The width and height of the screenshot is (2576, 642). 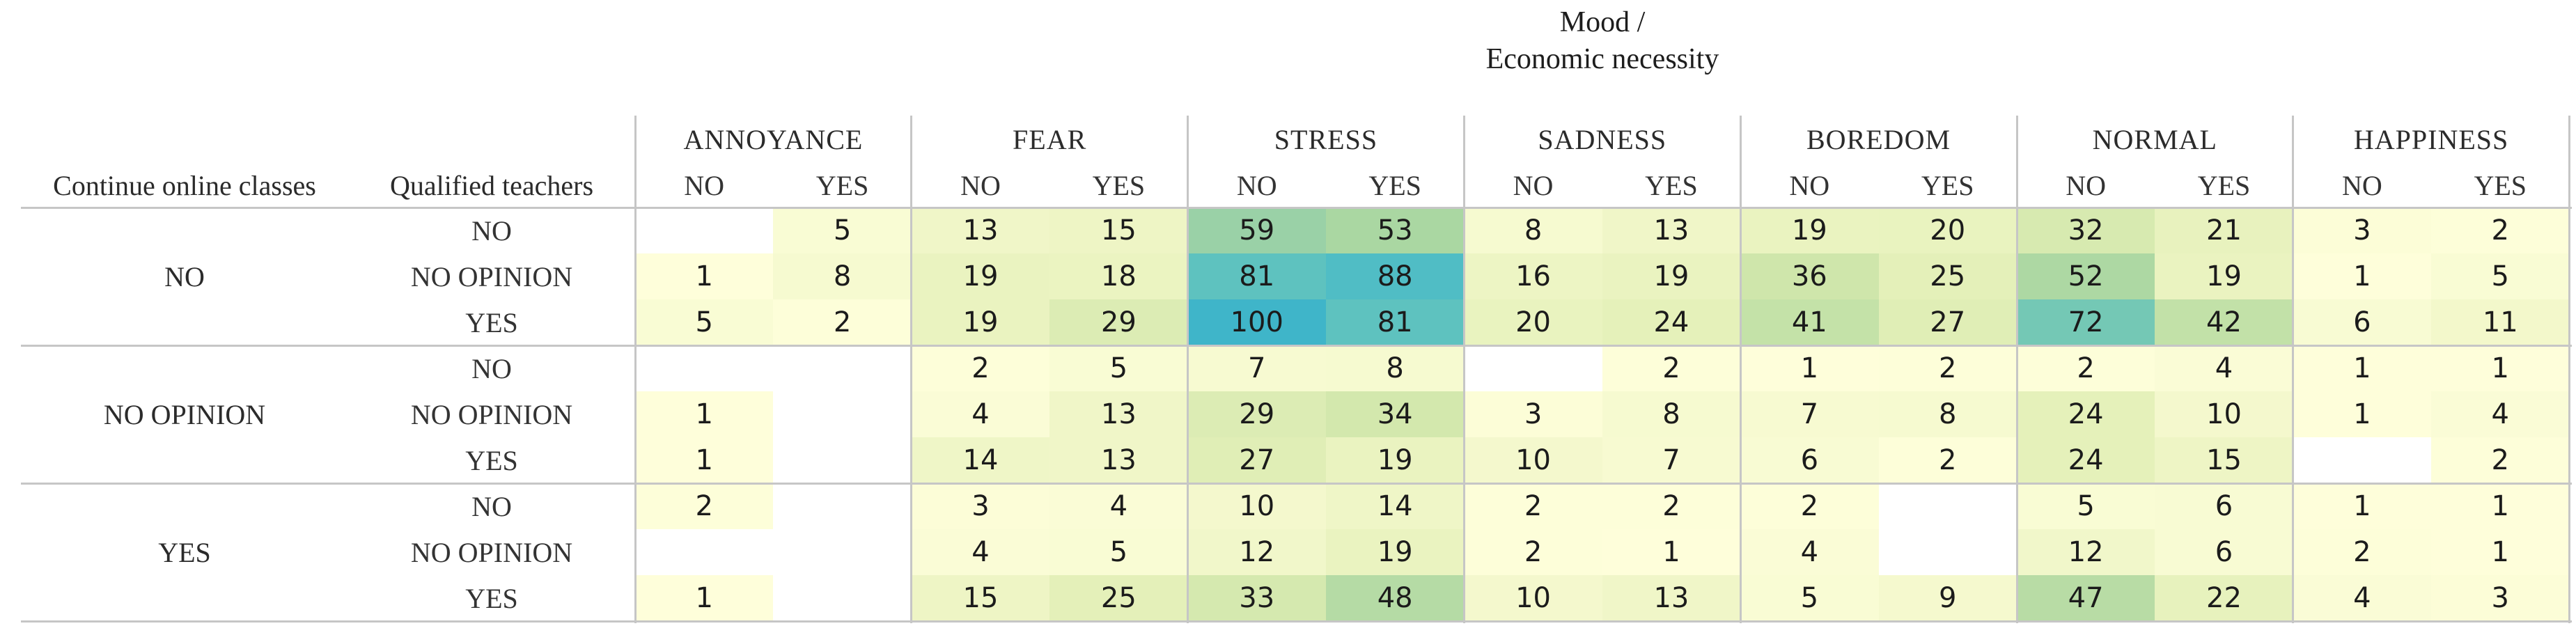 What do you see at coordinates (2085, 460) in the screenshot?
I see `heatmap-cell: 24` at bounding box center [2085, 460].